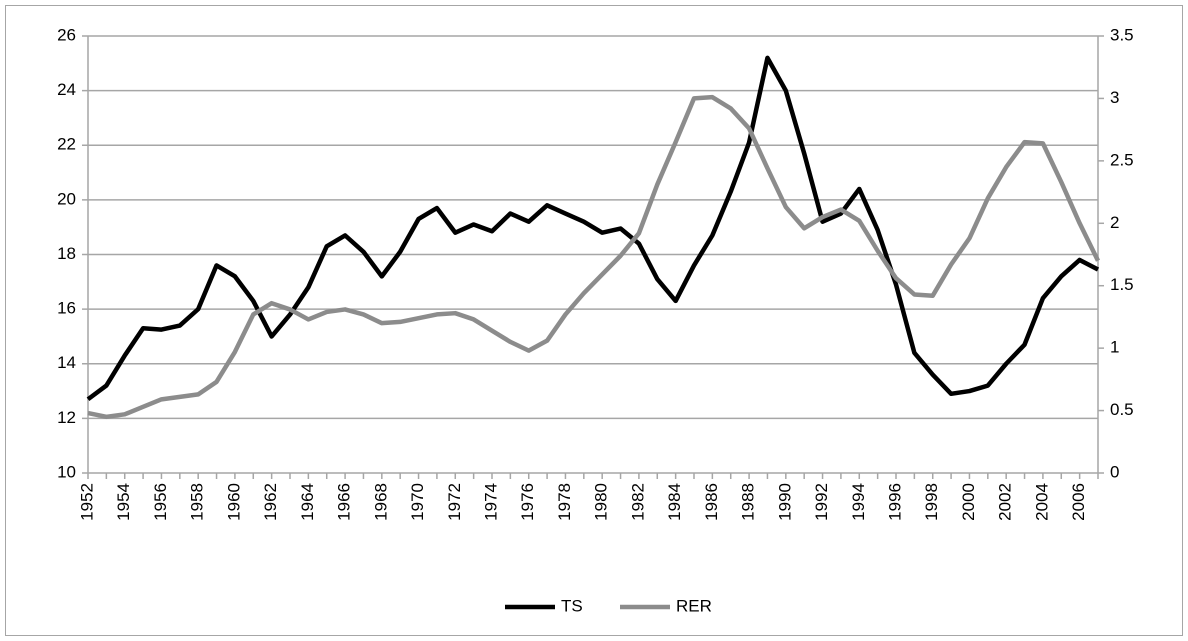 This screenshot has height=641, width=1188. Describe the element at coordinates (160, 502) in the screenshot. I see `x-tick-label: 1956` at that location.